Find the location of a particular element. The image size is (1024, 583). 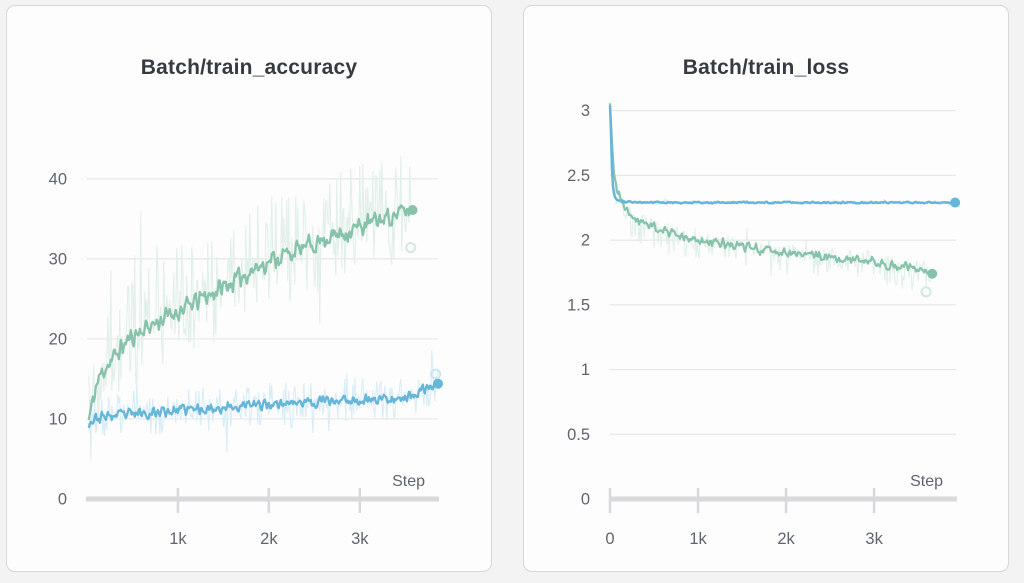

y-tick-label: 20 is located at coordinates (58, 339).